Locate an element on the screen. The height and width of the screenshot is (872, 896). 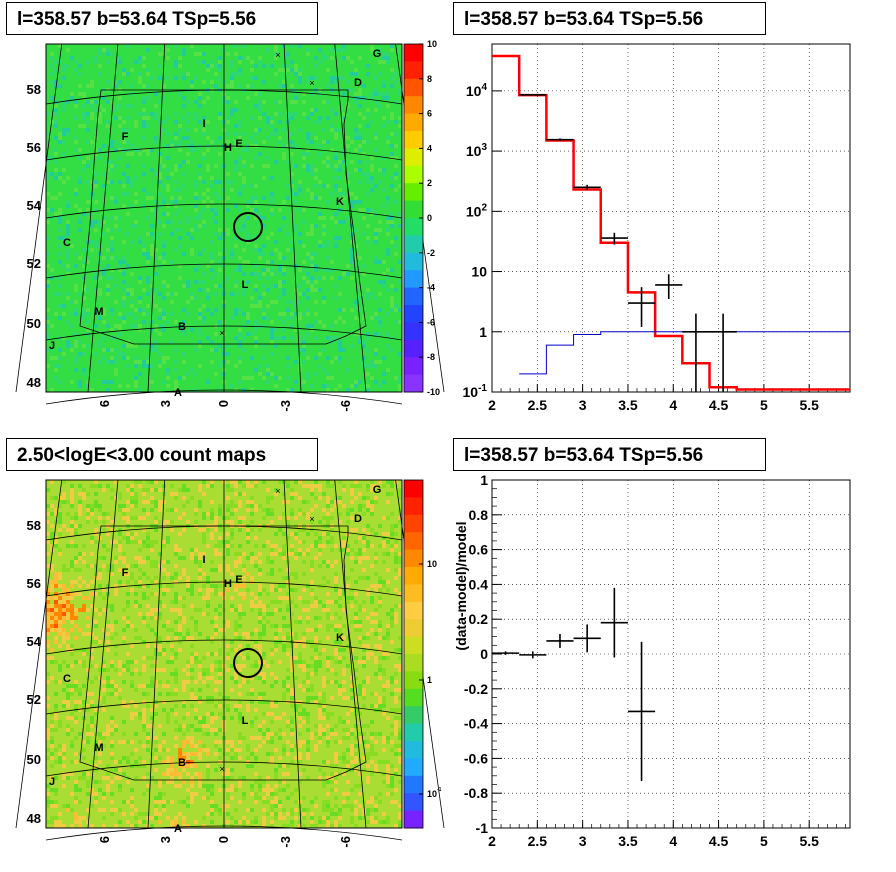
source-label: K is located at coordinates (340, 202).